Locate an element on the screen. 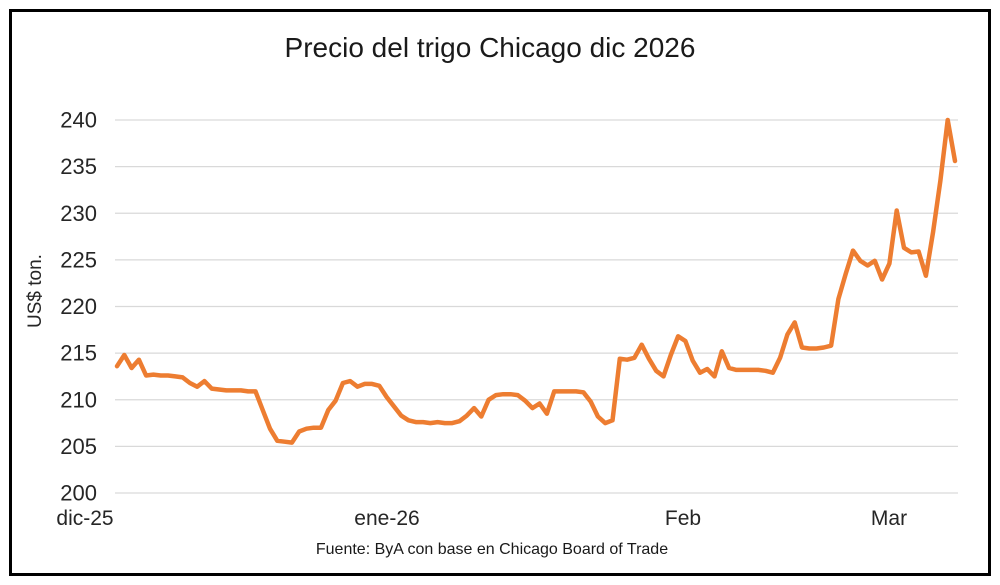 The height and width of the screenshot is (585, 1000). y-tick-label-230: 230 is located at coordinates (78, 213).